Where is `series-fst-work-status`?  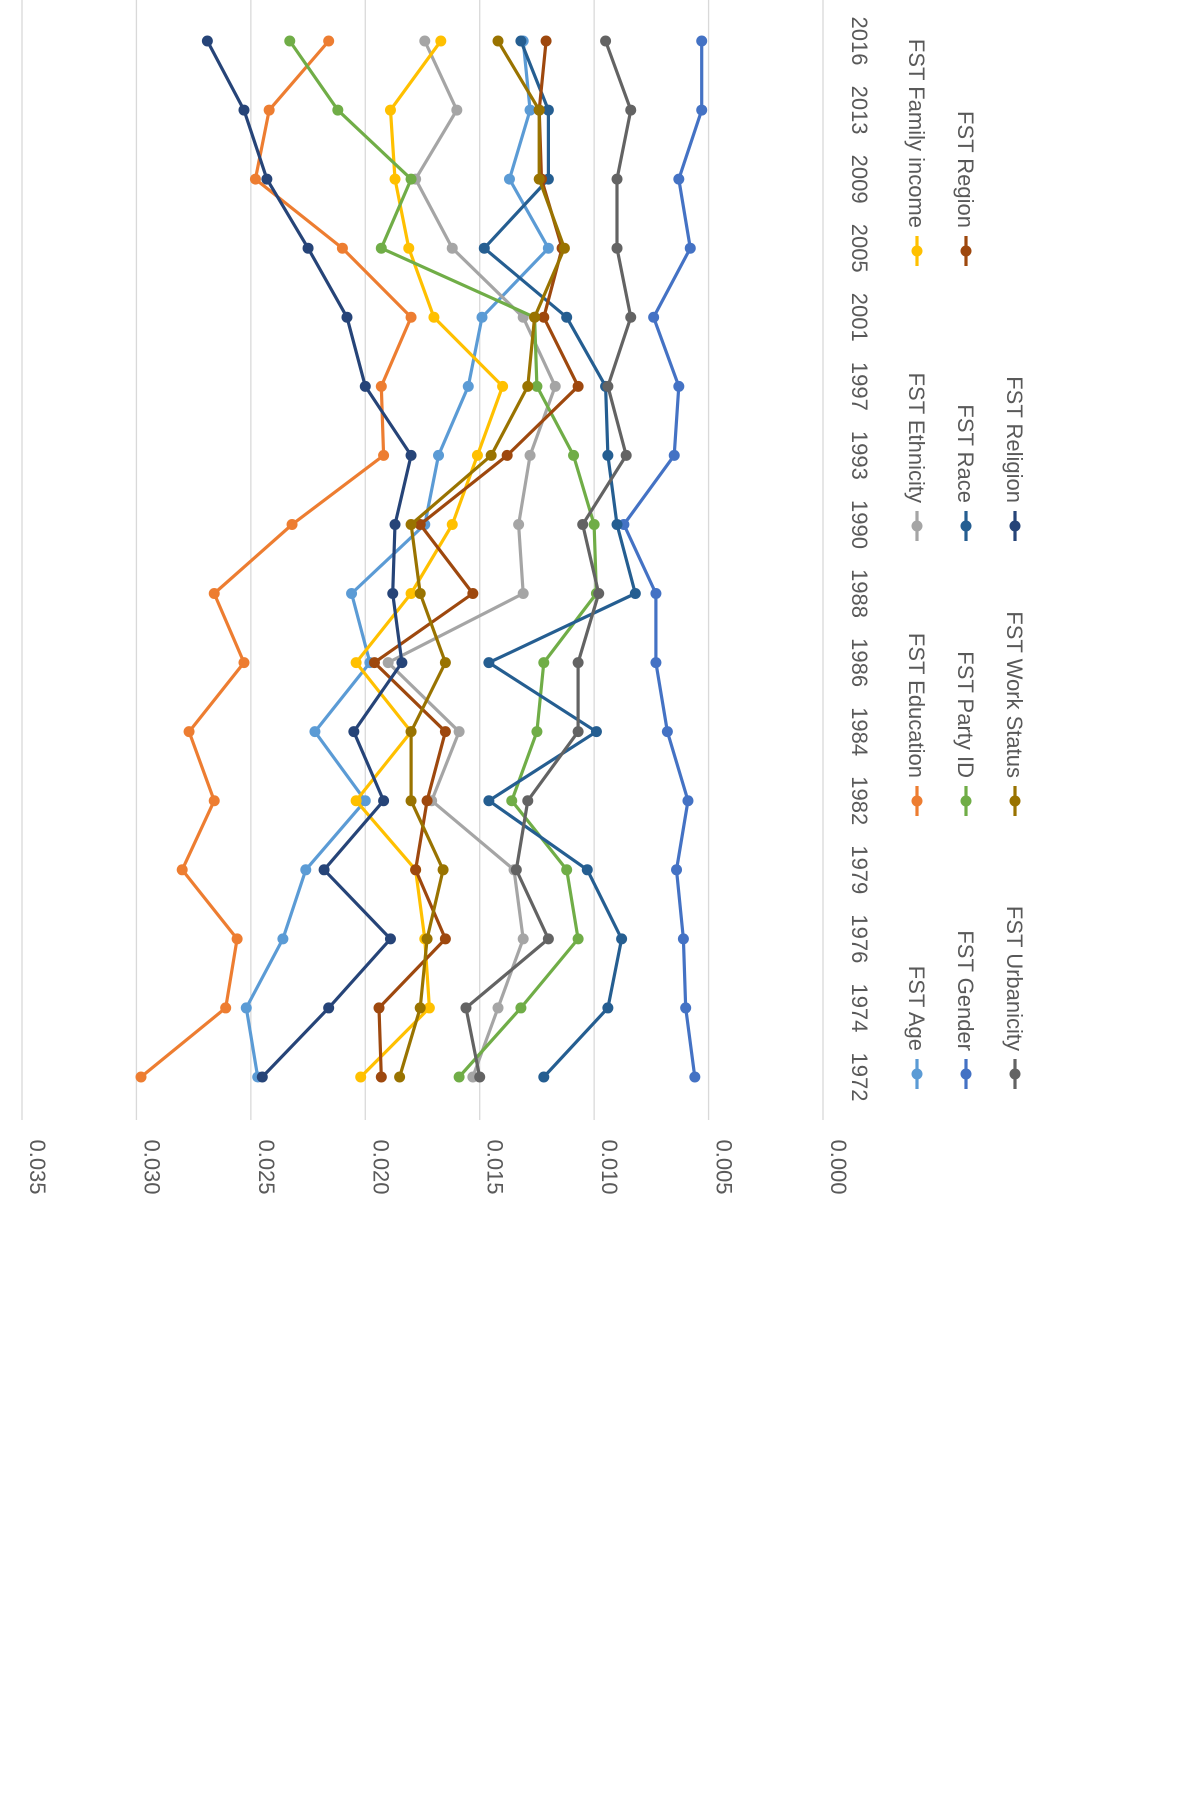 series-fst-work-status is located at coordinates (482, 559).